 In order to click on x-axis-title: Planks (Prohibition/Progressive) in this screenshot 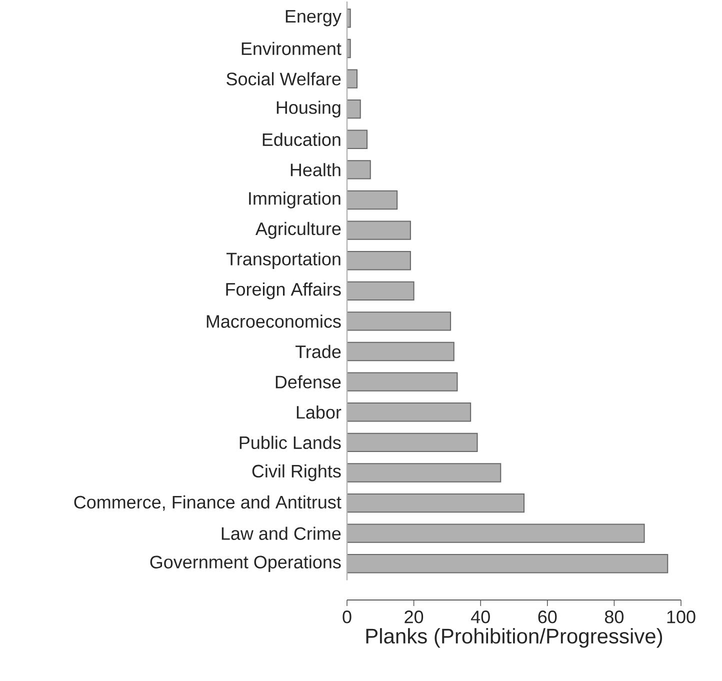, I will do `click(514, 638)`.